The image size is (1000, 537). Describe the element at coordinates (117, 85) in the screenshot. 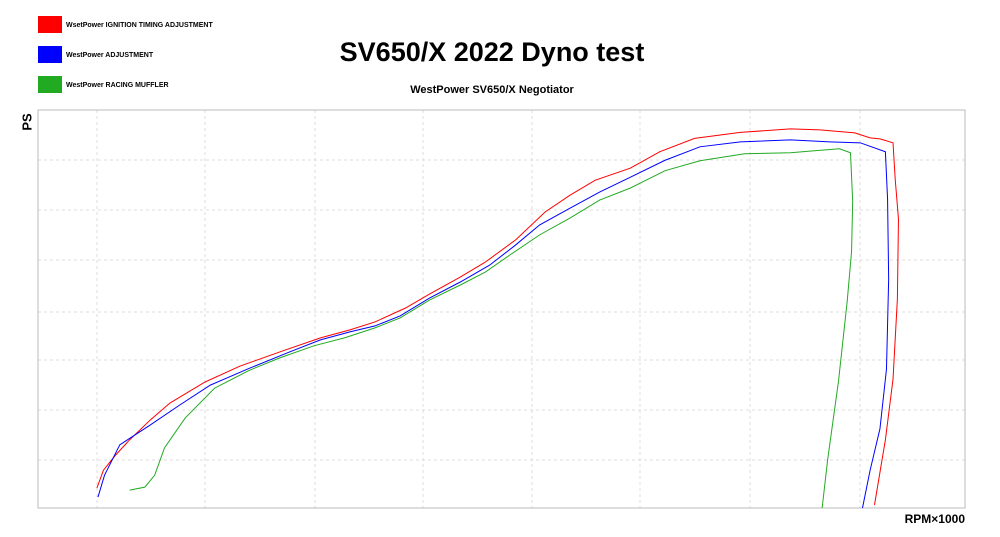

I see `legend-label: WestPower RACING MUFFLER` at that location.